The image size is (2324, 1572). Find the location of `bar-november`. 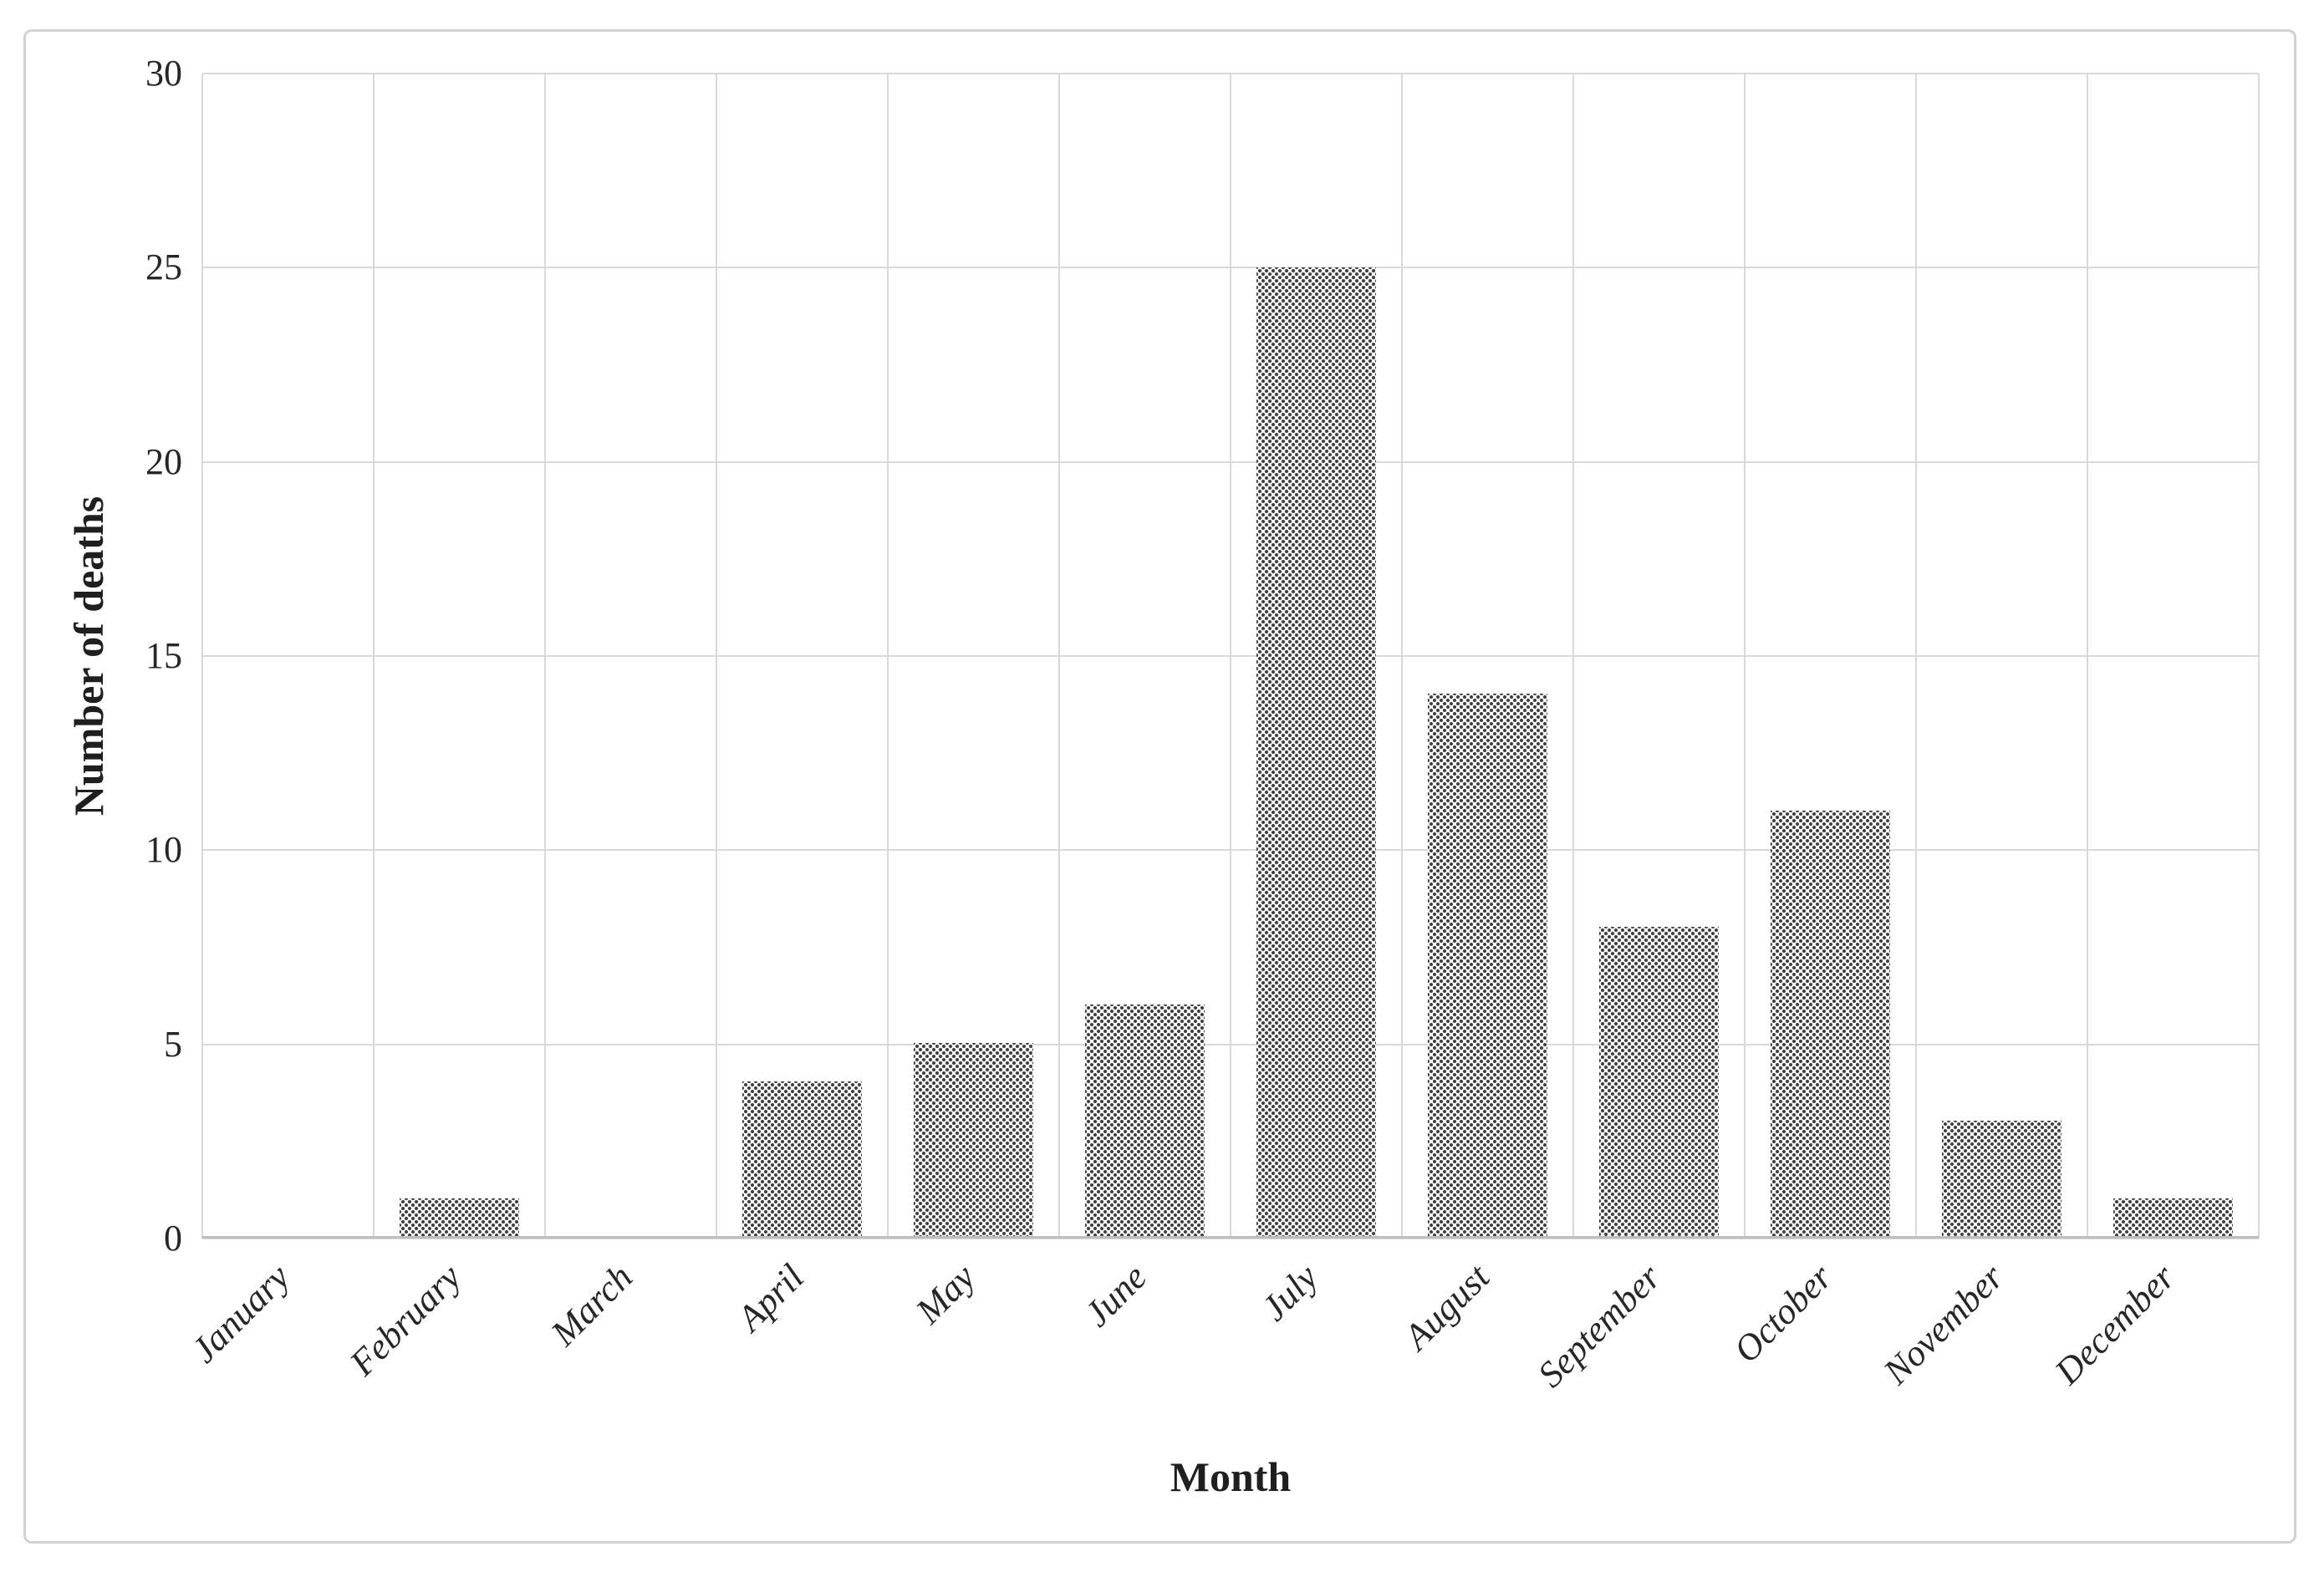

bar-november is located at coordinates (2001, 1178).